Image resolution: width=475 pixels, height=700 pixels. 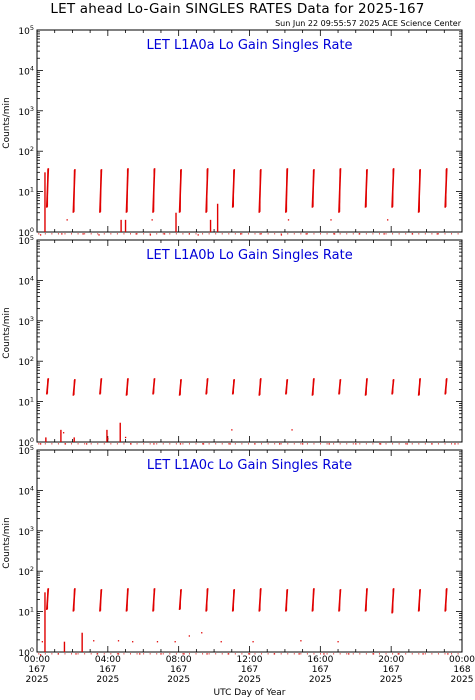 I want to click on x-tick-label: 08:00, so click(x=179, y=660).